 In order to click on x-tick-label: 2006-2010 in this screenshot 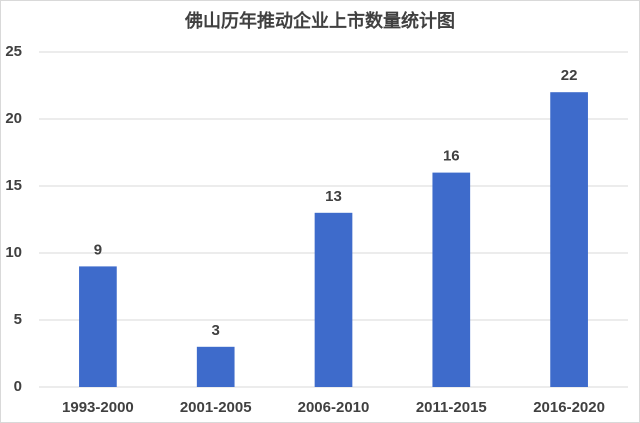, I will do `click(334, 407)`.